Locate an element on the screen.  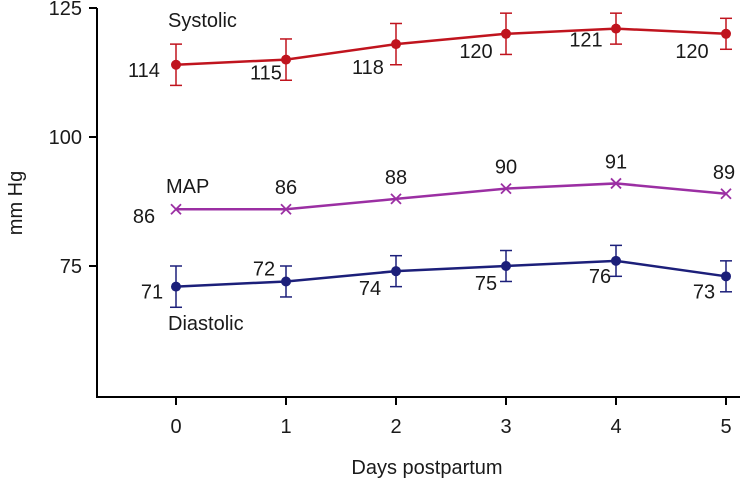
x-tick-label: 2 is located at coordinates (395, 427).